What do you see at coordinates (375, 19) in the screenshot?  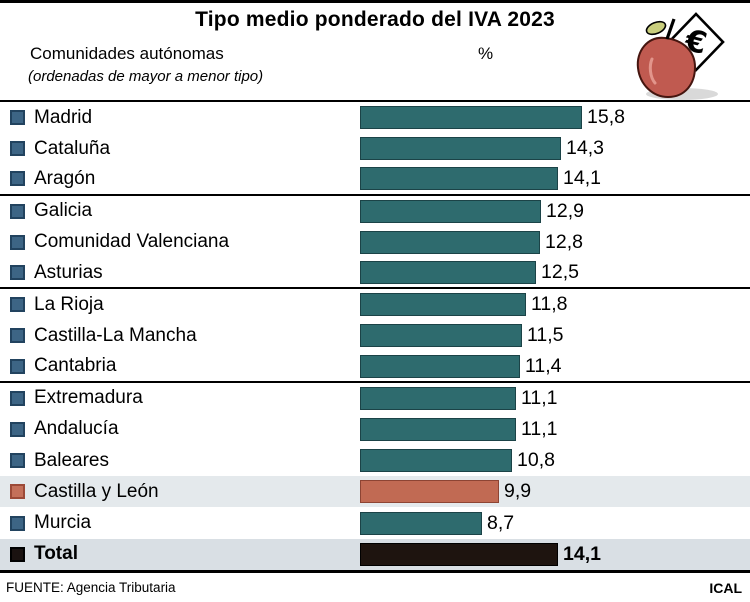 I see `page-title: Tipo medio ponderado del IVA 2023` at bounding box center [375, 19].